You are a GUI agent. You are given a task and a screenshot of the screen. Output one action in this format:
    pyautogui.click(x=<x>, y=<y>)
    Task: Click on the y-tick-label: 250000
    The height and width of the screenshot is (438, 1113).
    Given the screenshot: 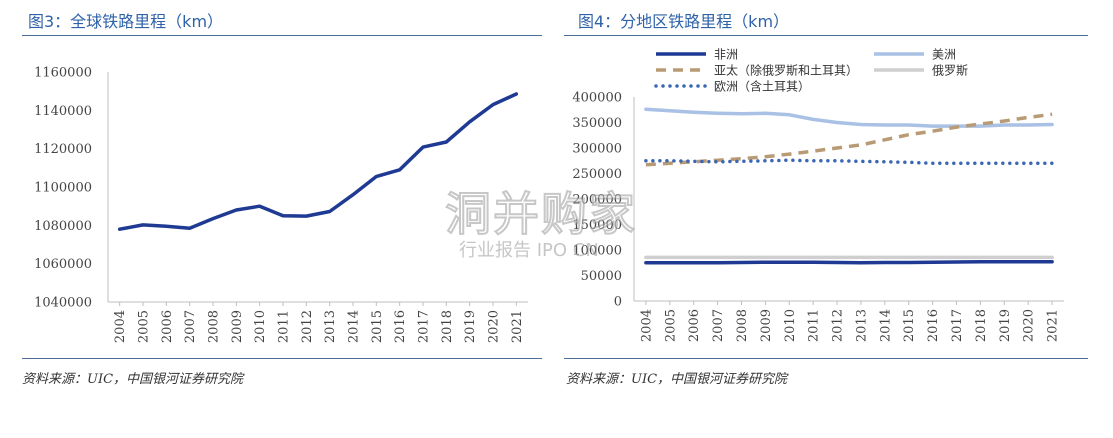 What is the action you would take?
    pyautogui.click(x=597, y=174)
    